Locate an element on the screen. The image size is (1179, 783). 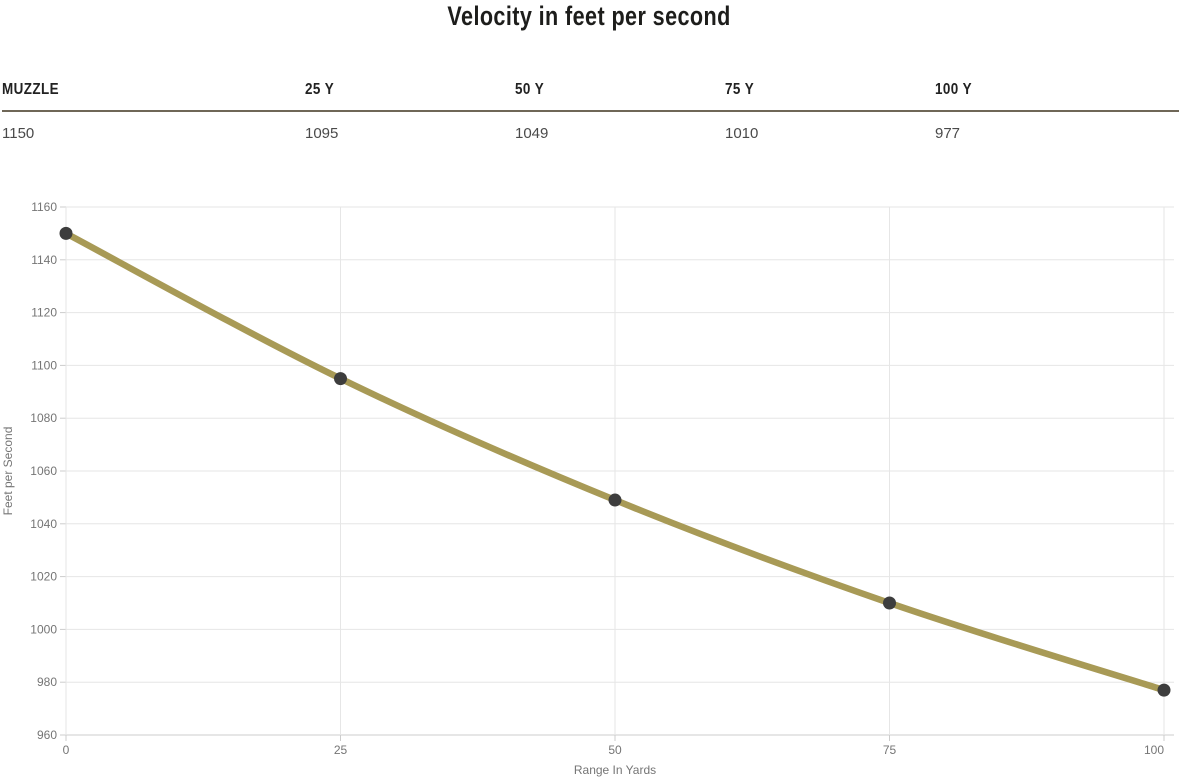
y-tick-label: 1020 is located at coordinates (43, 577).